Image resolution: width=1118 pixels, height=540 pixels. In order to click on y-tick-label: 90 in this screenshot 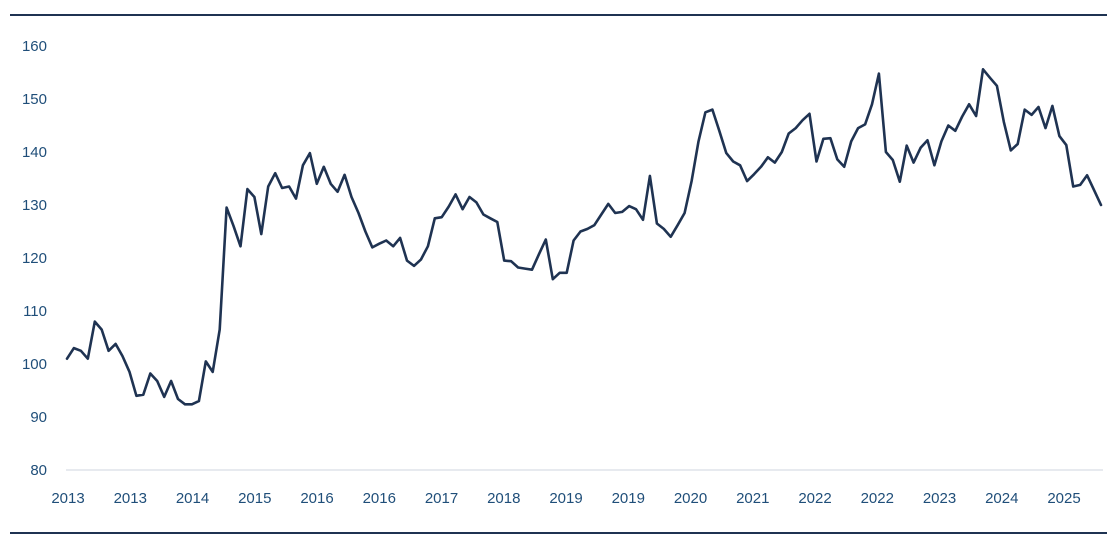, I will do `click(38, 417)`.